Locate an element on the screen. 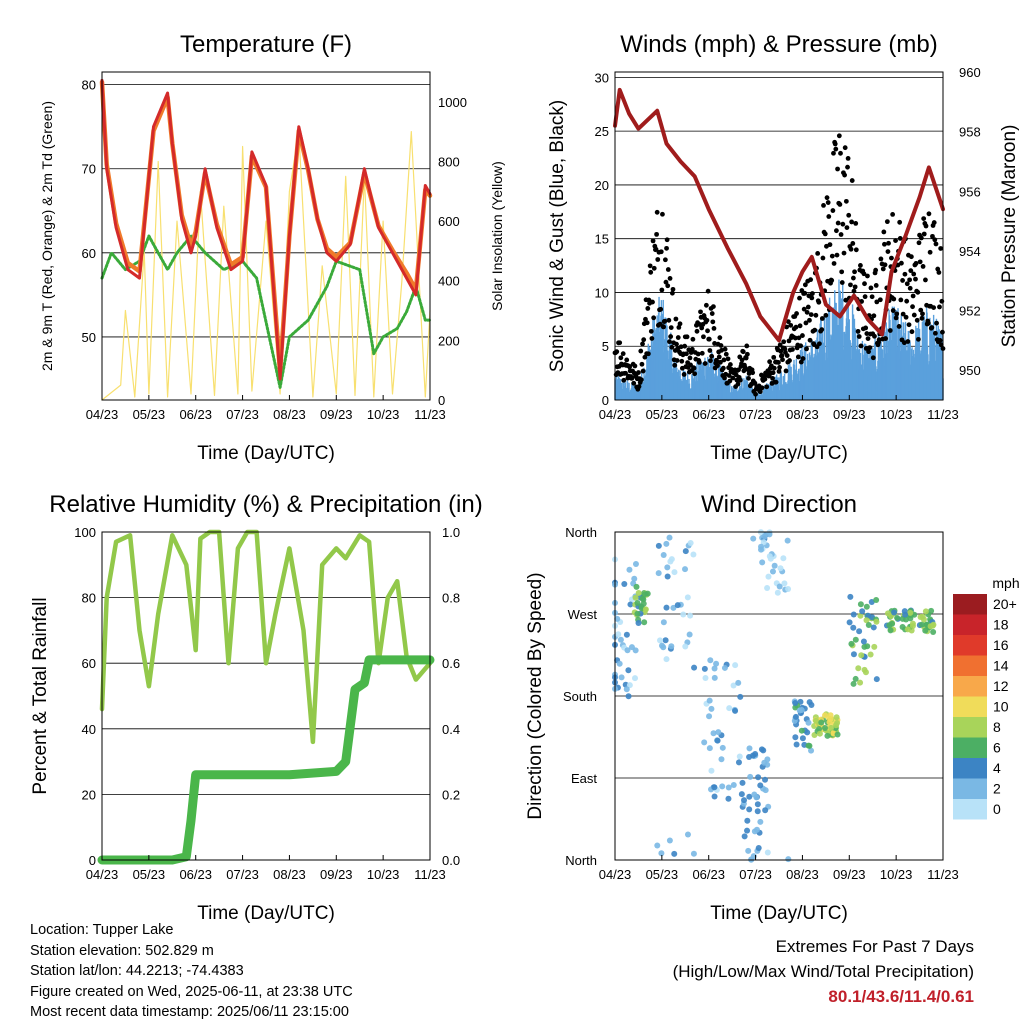  pressure-series is located at coordinates (779, 215).